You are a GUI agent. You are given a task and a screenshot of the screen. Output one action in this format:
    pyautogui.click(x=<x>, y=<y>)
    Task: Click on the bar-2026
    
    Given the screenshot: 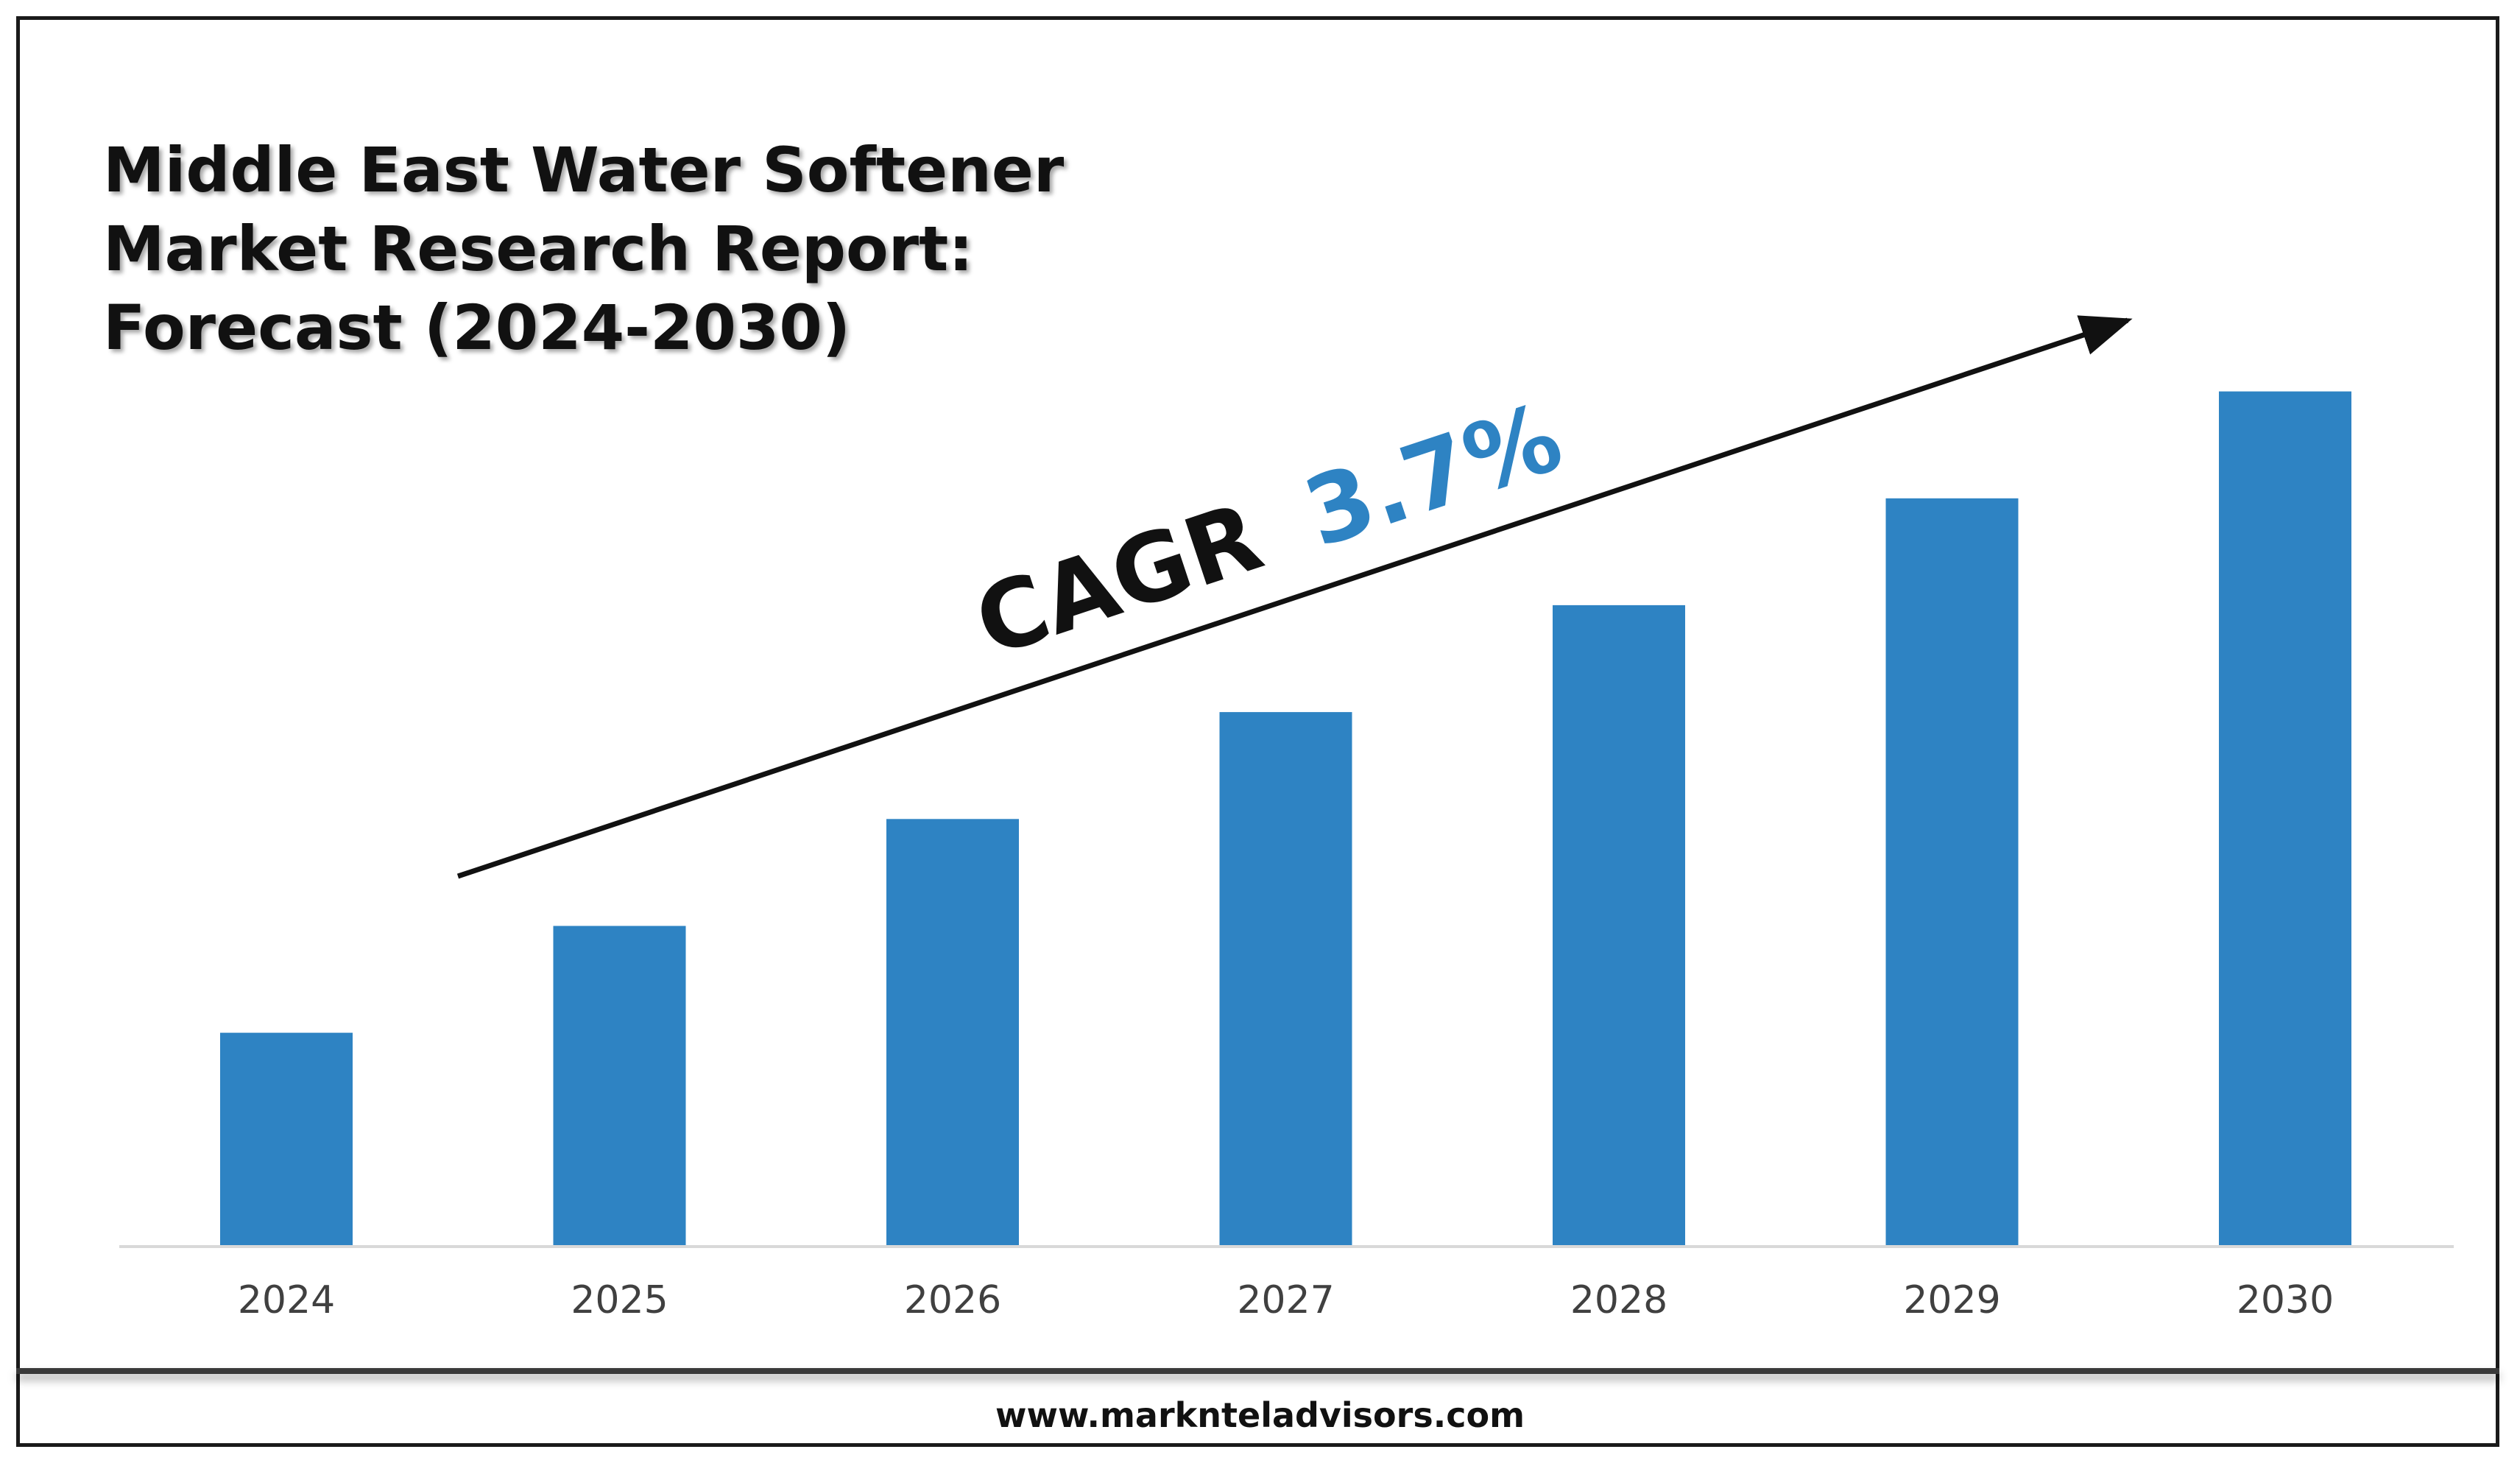 What is the action you would take?
    pyautogui.click(x=952, y=1033)
    